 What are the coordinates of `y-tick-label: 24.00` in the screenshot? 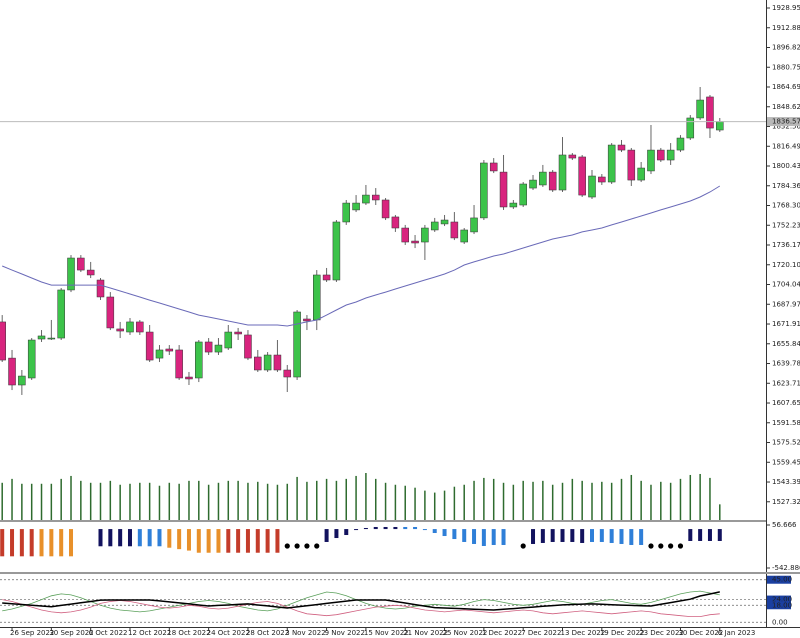 It's located at (782, 600).